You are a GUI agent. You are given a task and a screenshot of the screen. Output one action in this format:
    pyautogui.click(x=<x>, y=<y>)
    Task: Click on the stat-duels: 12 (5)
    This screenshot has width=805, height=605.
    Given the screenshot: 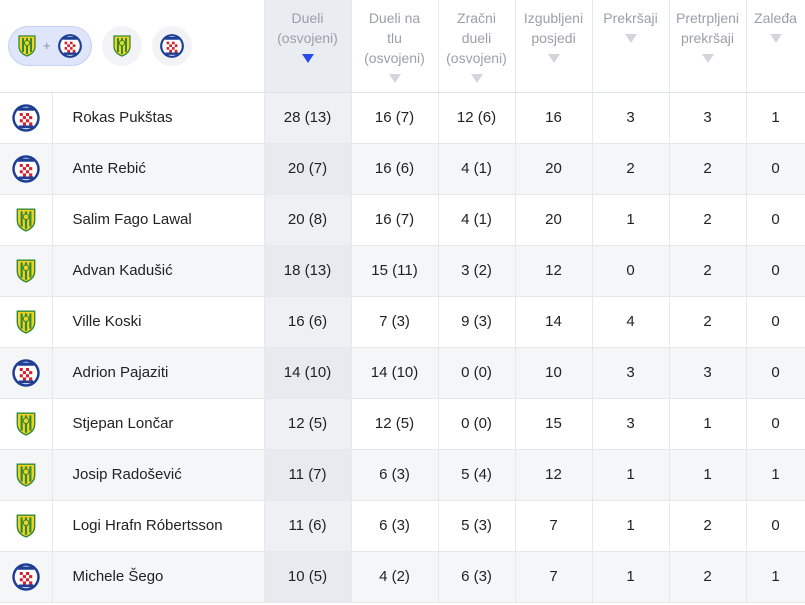 What is the action you would take?
    pyautogui.click(x=308, y=424)
    